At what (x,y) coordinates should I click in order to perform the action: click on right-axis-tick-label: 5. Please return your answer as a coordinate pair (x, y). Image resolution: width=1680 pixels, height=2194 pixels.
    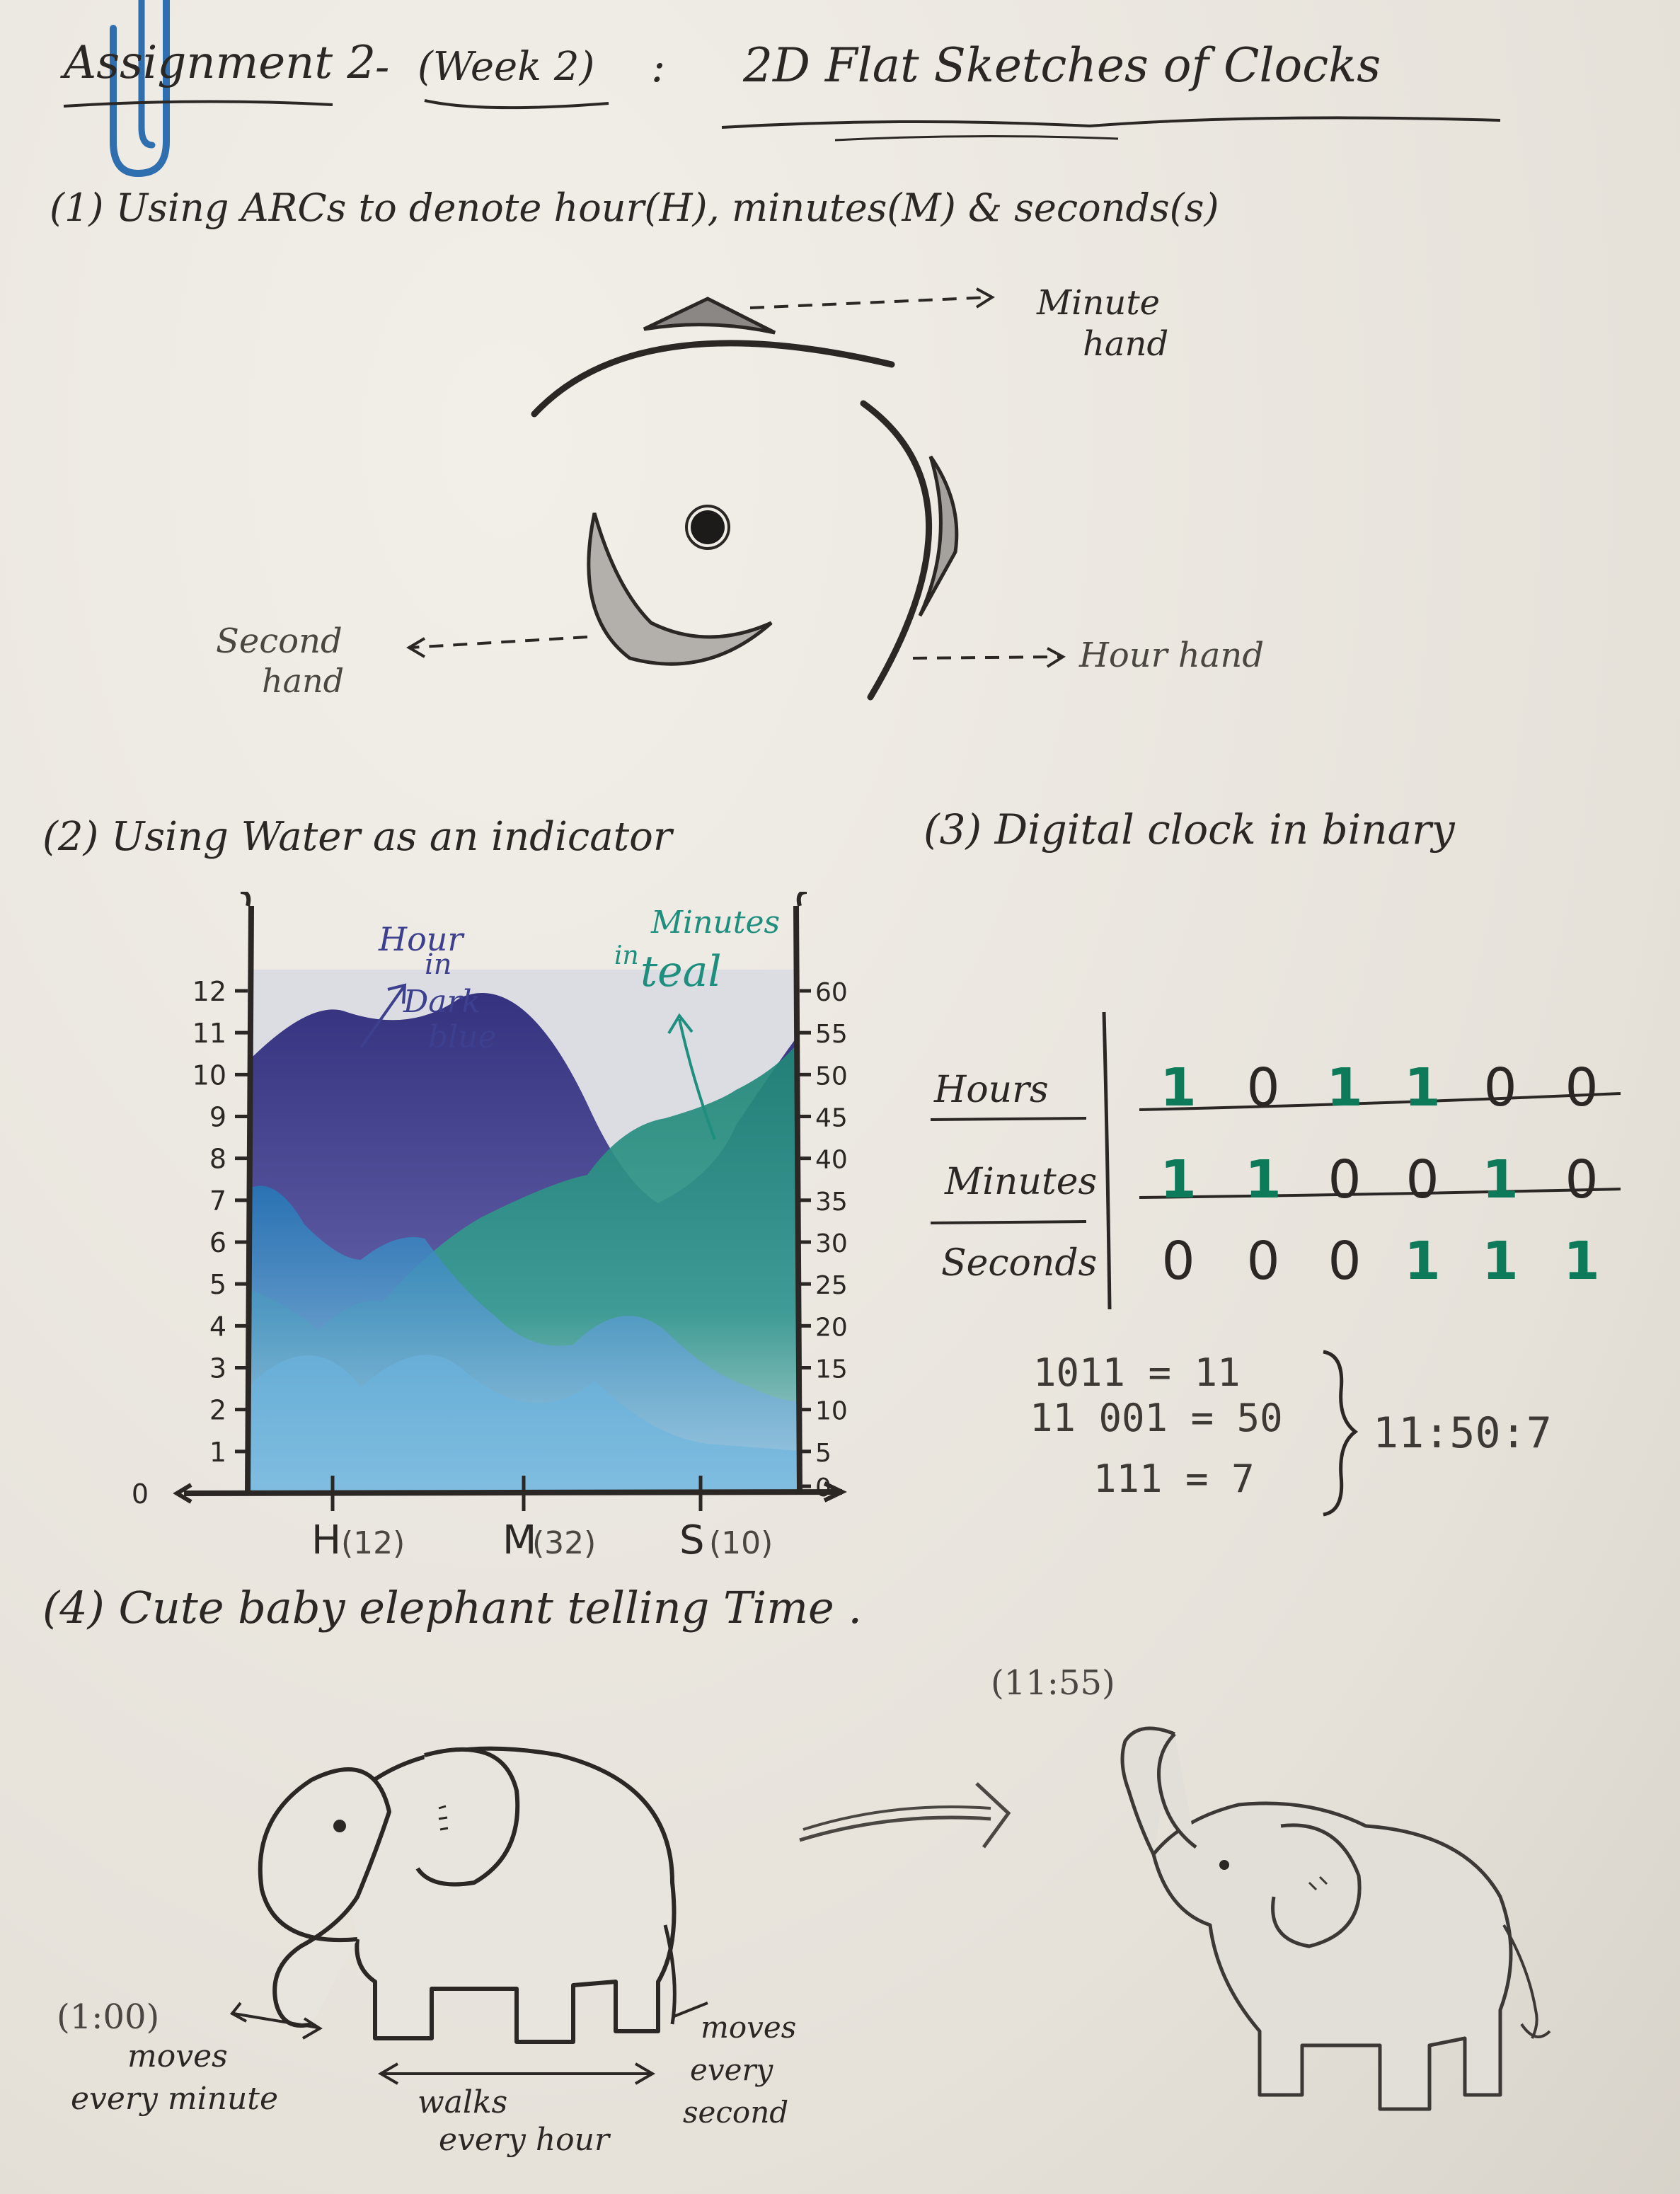
    Looking at the image, I should click on (823, 1454).